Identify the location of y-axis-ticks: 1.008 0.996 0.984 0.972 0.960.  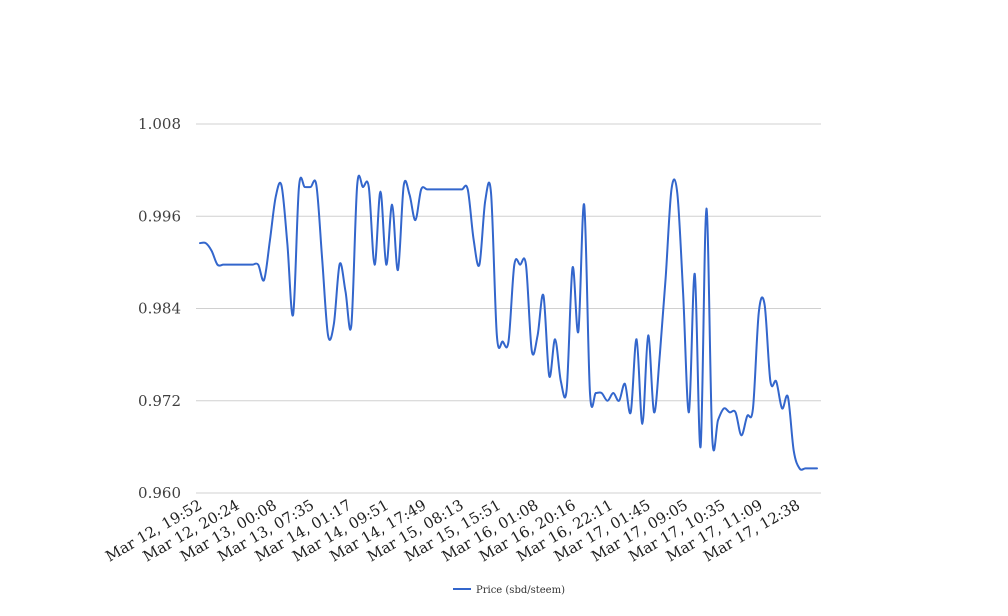
(159, 308).